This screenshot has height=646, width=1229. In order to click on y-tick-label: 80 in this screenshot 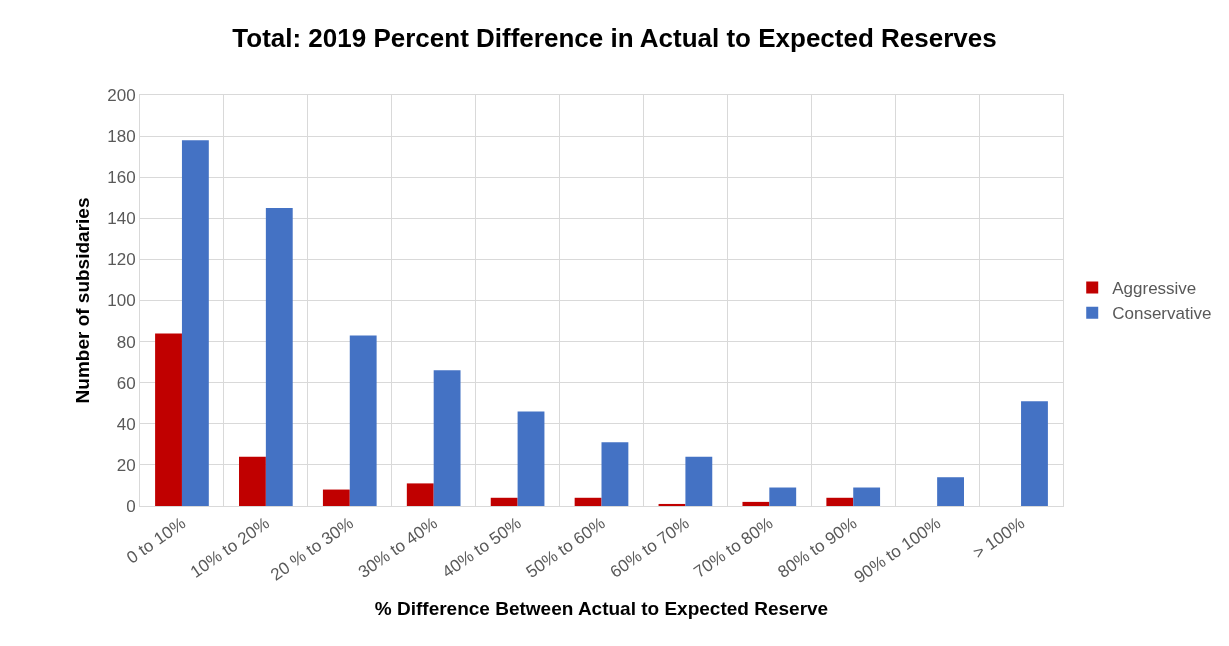, I will do `click(126, 342)`.